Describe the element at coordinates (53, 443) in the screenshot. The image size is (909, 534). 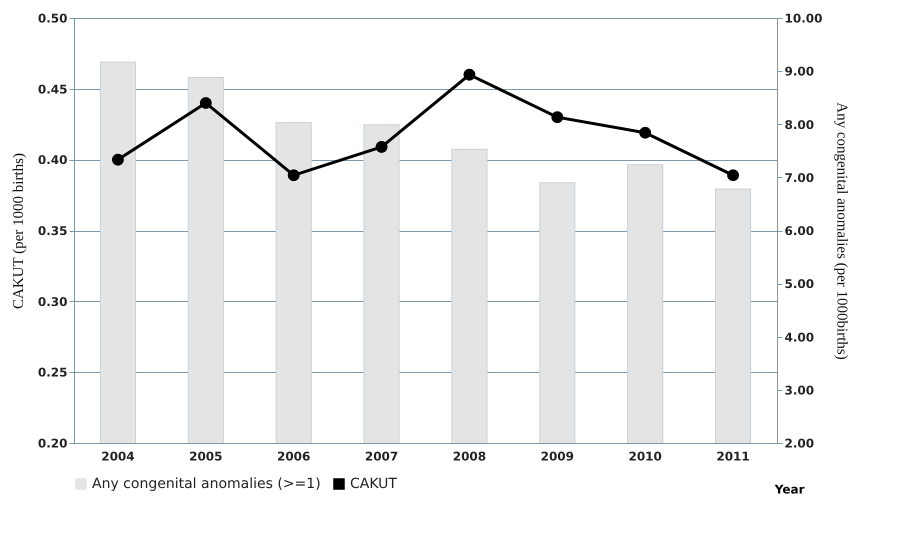
I see `y-tick-label: 0.20` at that location.